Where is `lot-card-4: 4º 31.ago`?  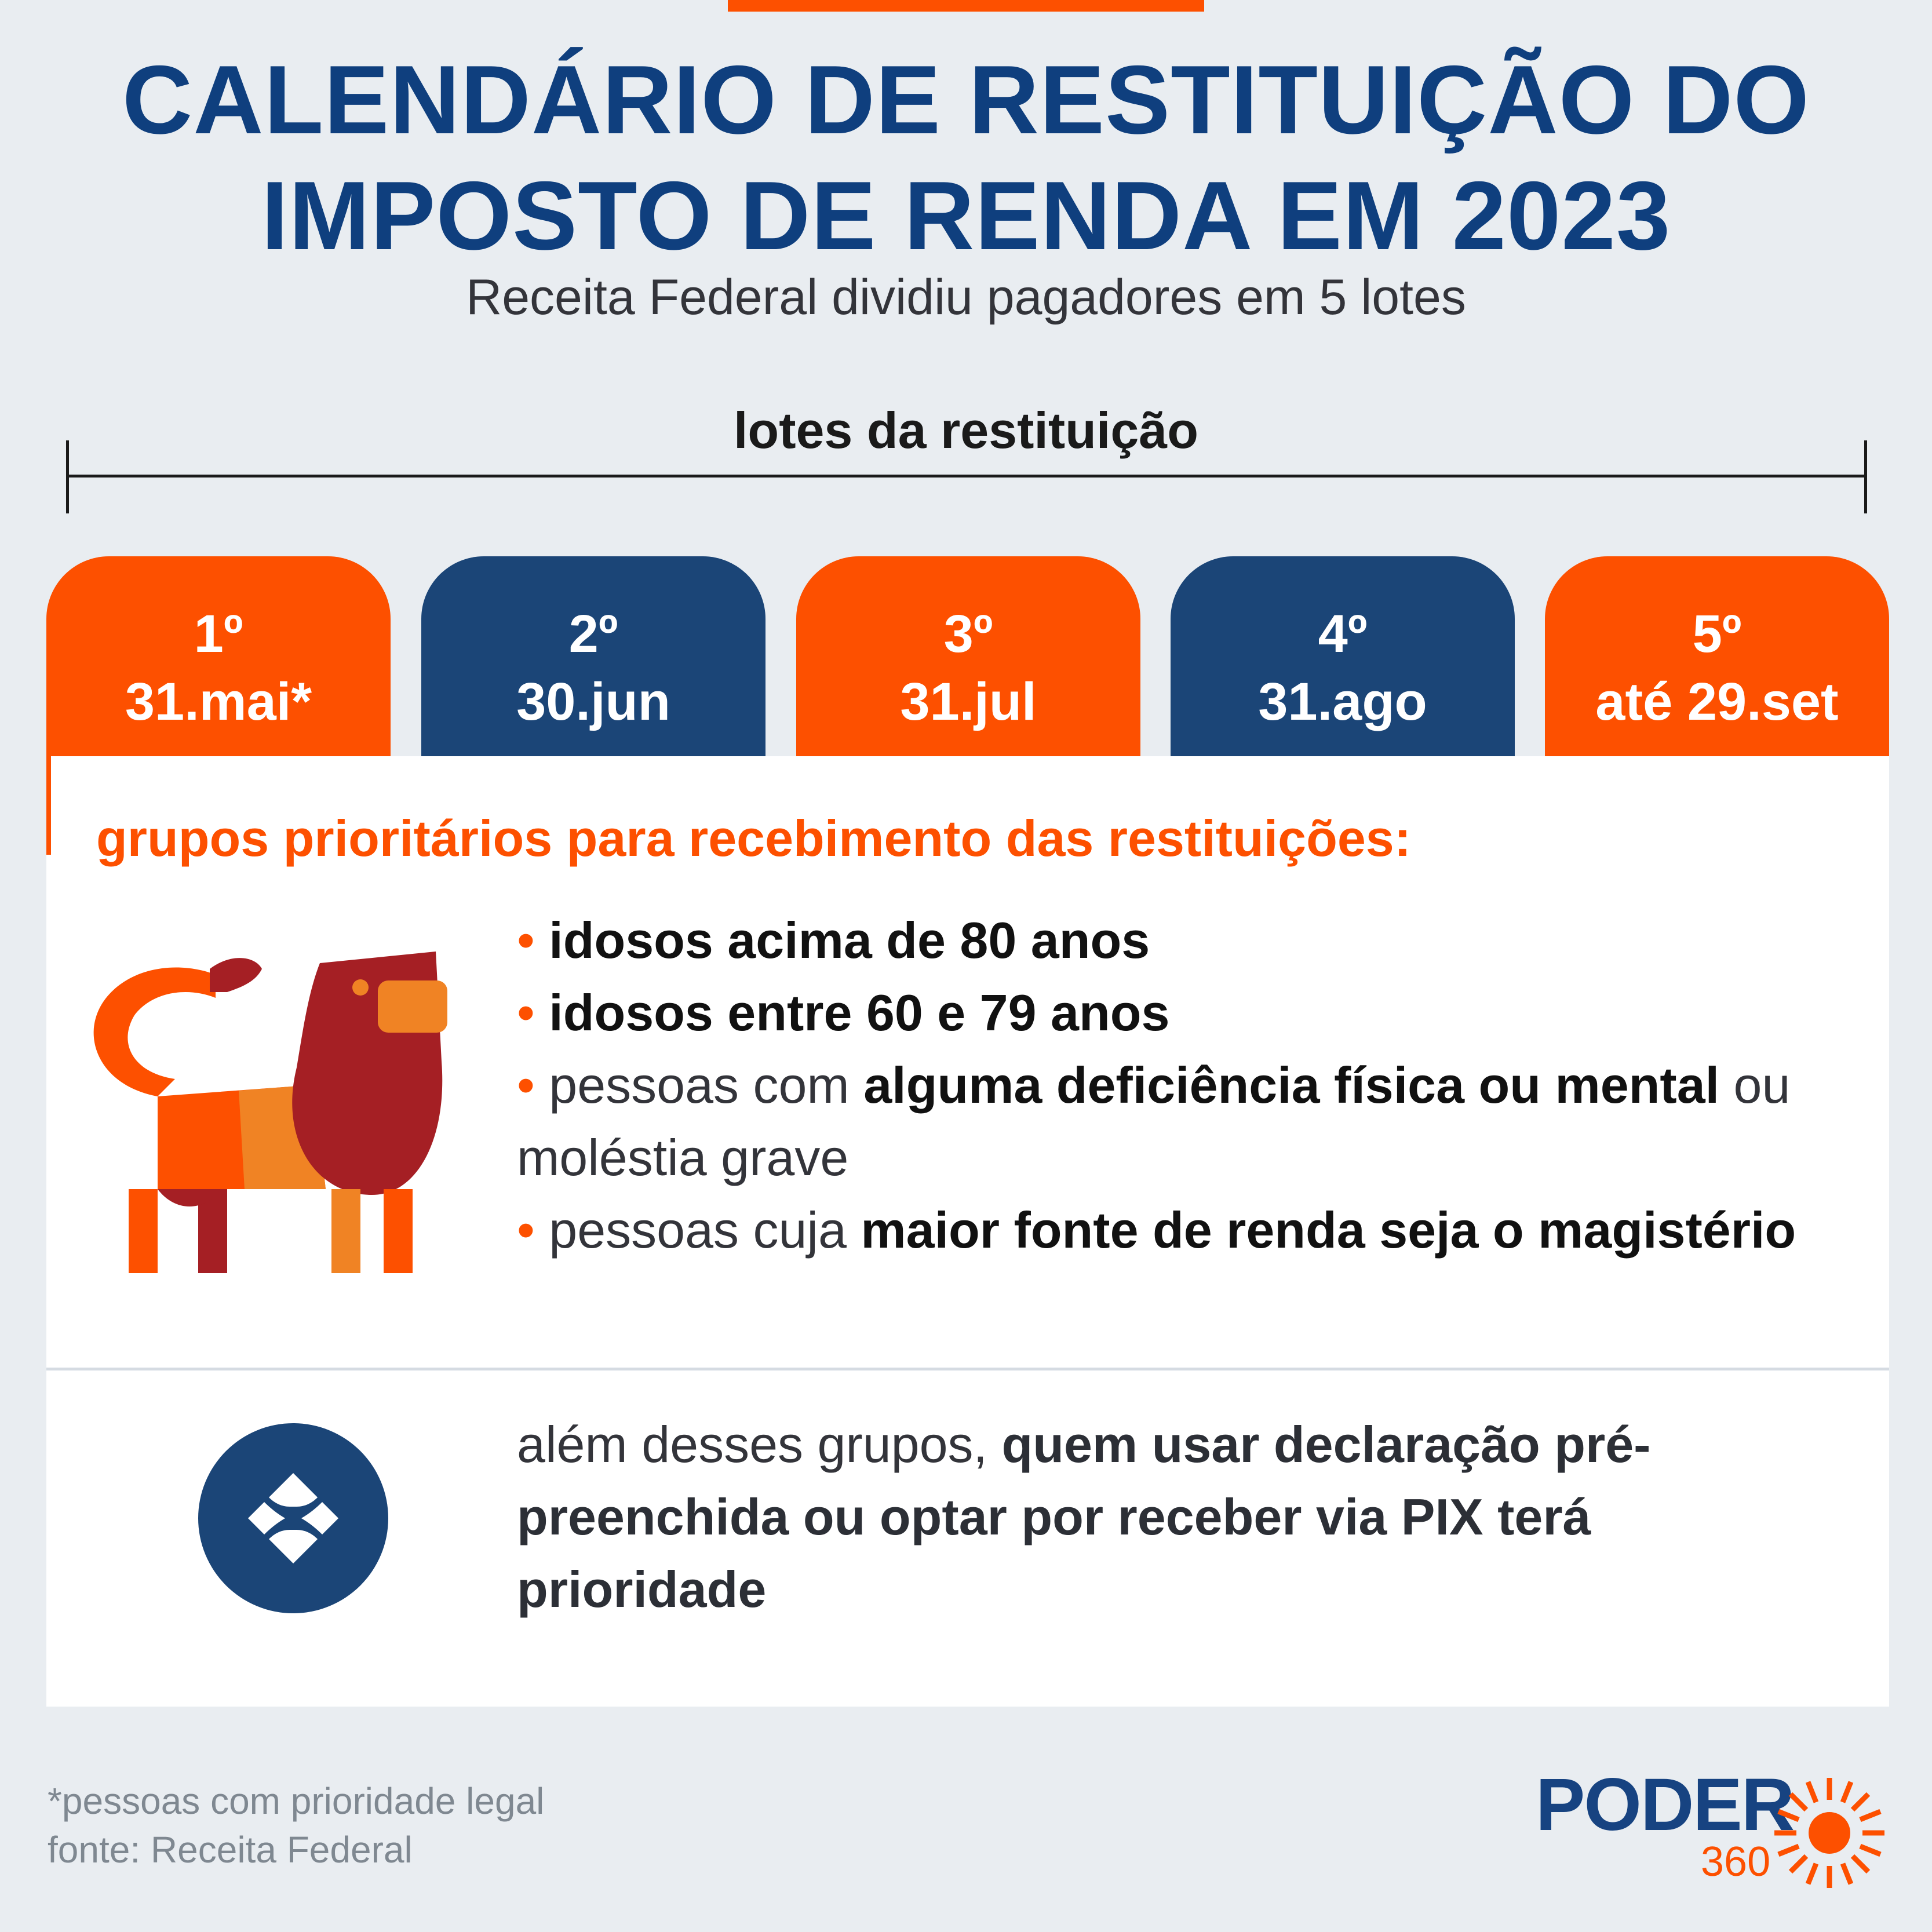
lot-card-4: 4º 31.ago is located at coordinates (1343, 656).